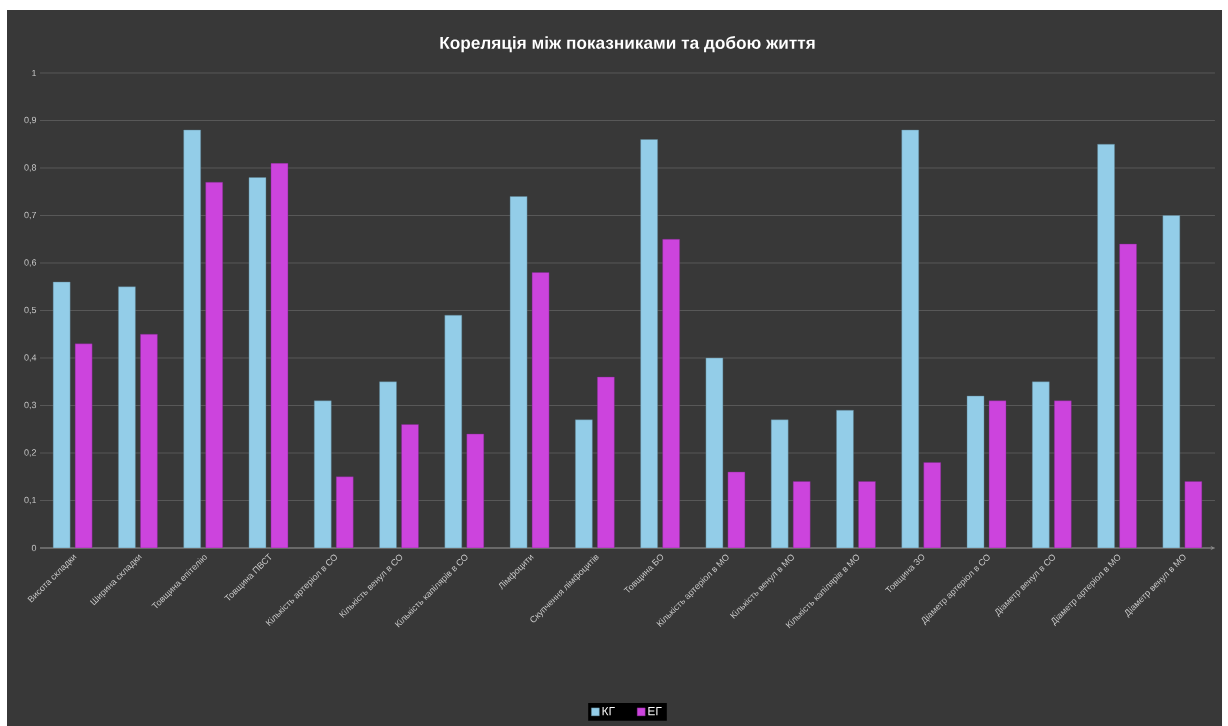 The height and width of the screenshot is (726, 1228). I want to click on legend-label: ЕГ, so click(655, 711).